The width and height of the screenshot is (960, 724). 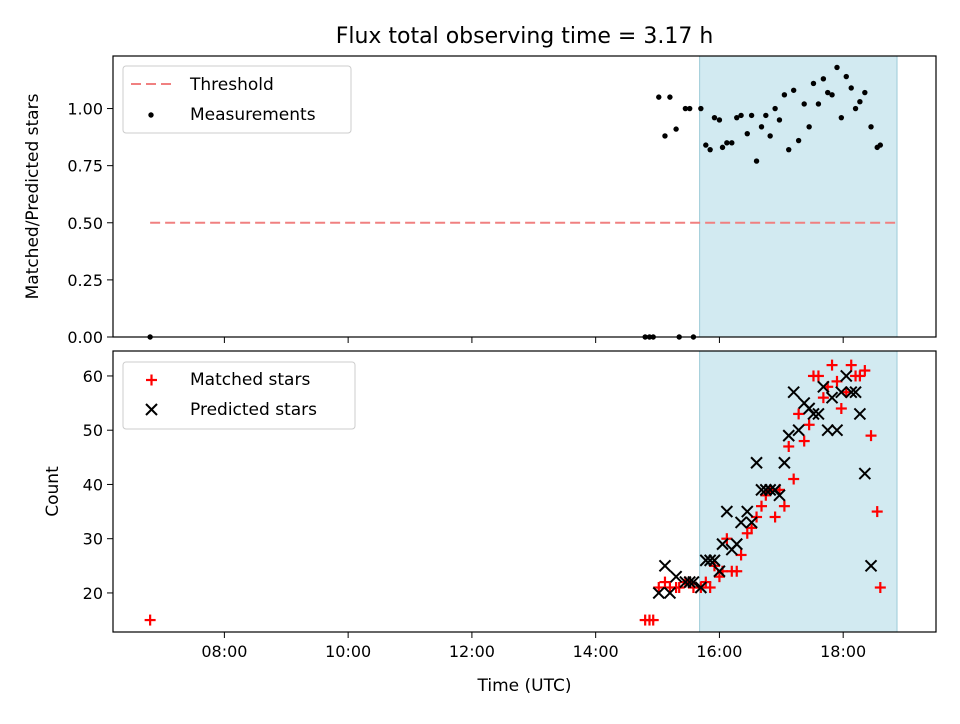 I want to click on x-tick-label: 16:00, so click(x=719, y=651).